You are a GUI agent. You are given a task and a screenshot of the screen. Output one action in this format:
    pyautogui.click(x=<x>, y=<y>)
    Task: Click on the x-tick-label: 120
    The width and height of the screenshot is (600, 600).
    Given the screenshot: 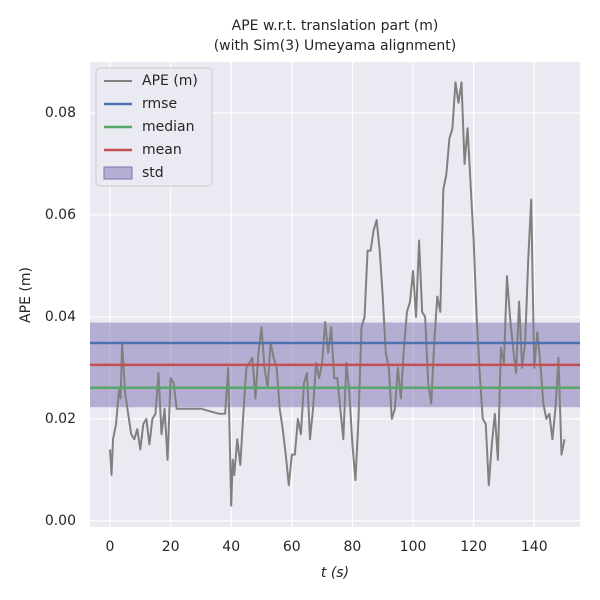 What is the action you would take?
    pyautogui.click(x=473, y=547)
    